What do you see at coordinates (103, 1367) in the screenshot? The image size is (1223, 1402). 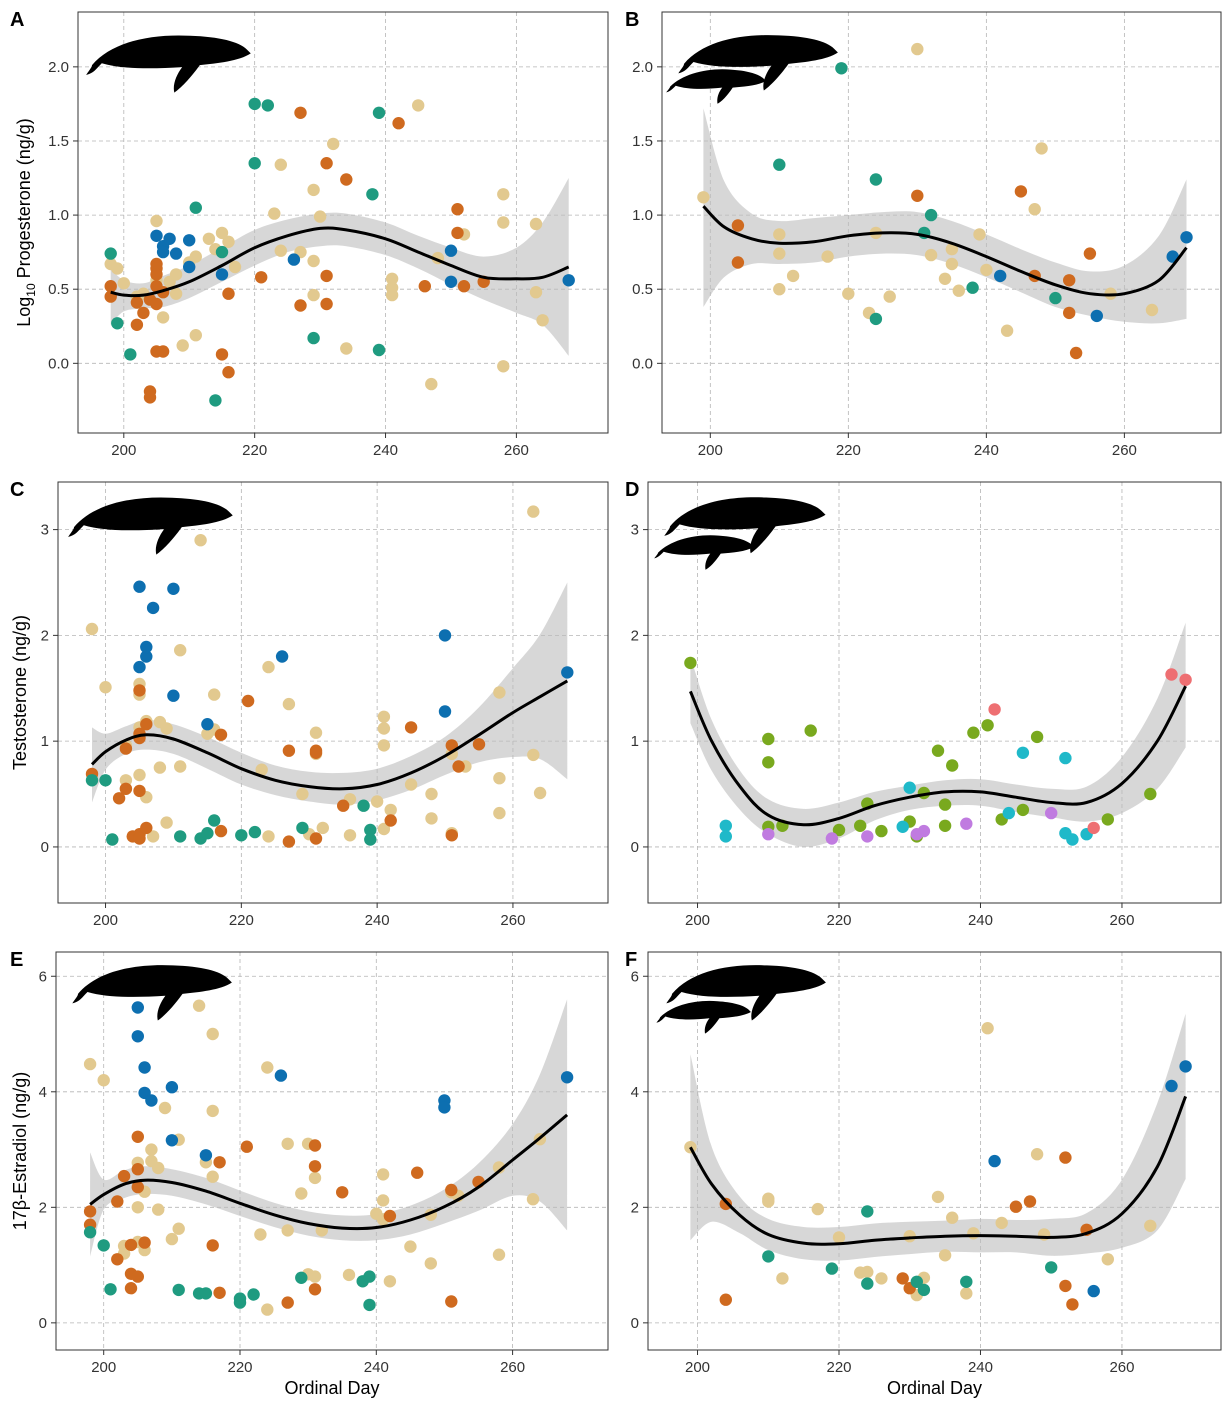 I see `panel-e-xtick-label-0: 200` at bounding box center [103, 1367].